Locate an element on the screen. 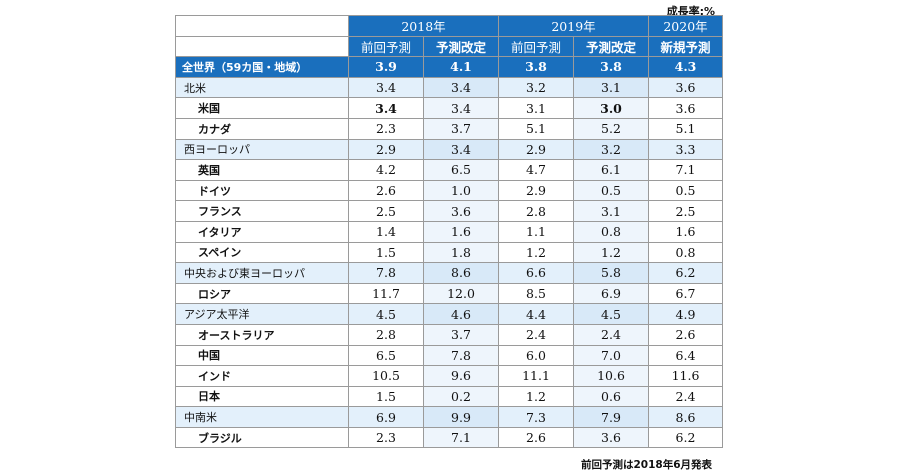  cell-value: 5.2 is located at coordinates (611, 128).